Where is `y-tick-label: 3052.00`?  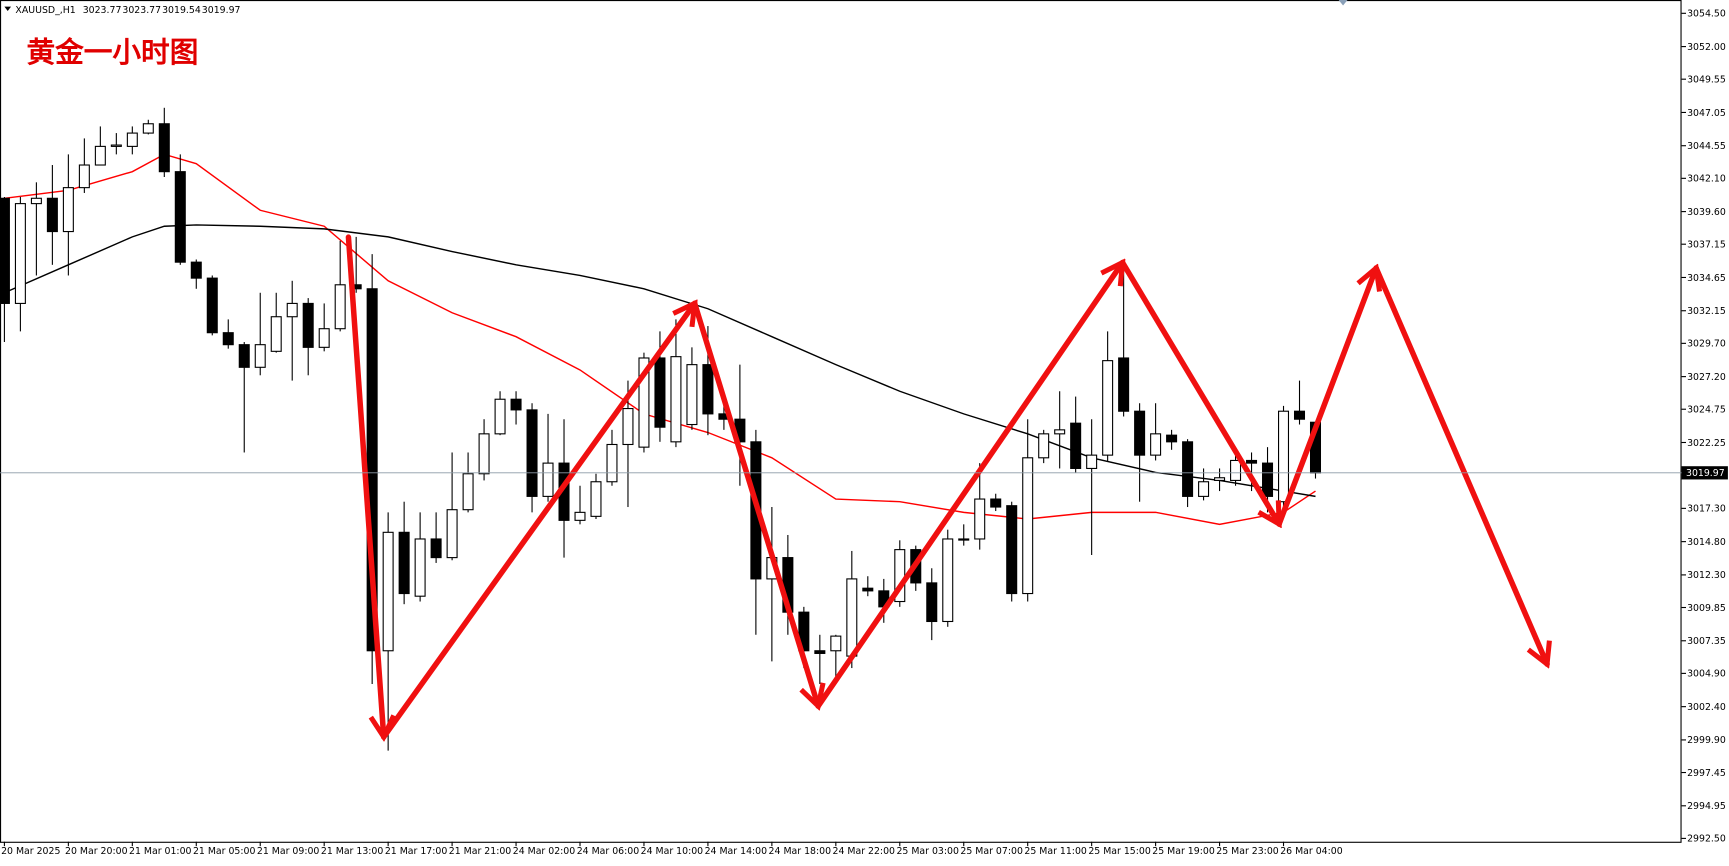
y-tick-label: 3052.00 is located at coordinates (1706, 47).